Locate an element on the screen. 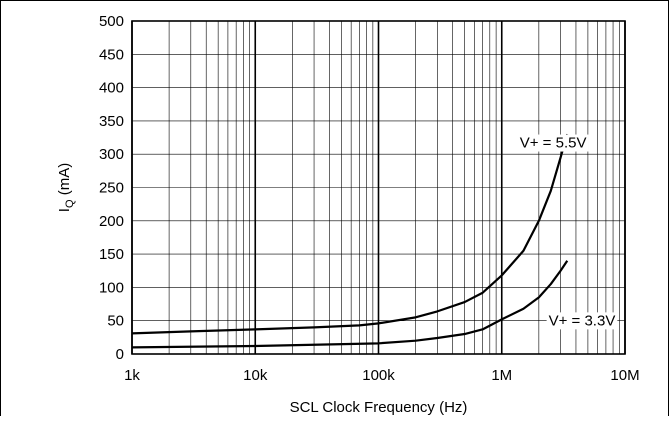 This screenshot has width=671, height=422. y-tick-label: 250 is located at coordinates (111, 188).